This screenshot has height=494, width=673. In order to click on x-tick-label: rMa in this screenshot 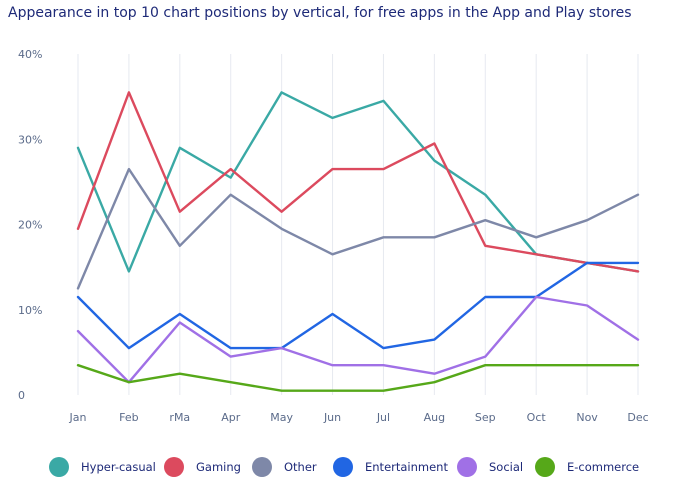, I will do `click(179, 417)`.